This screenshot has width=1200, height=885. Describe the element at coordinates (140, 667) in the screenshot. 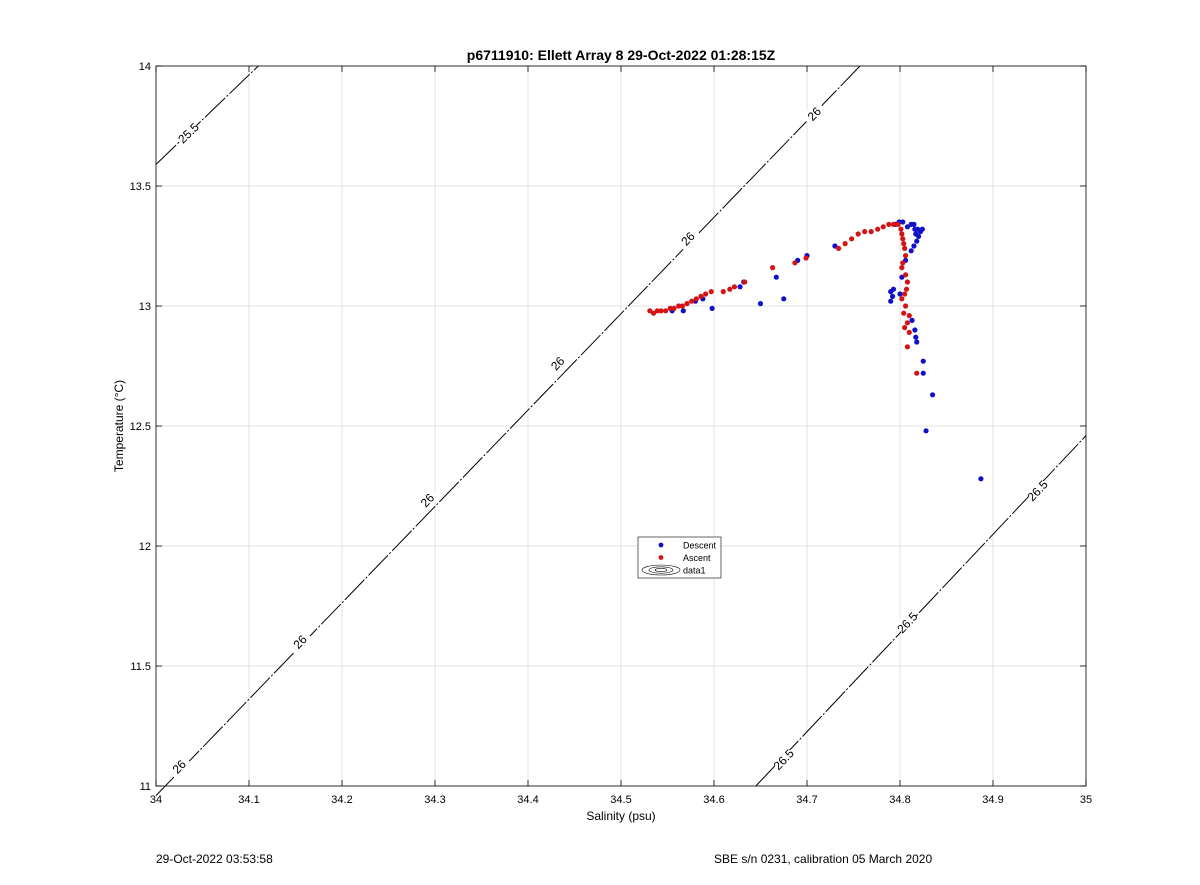

I see `y-tick-label-1: 11.5` at that location.